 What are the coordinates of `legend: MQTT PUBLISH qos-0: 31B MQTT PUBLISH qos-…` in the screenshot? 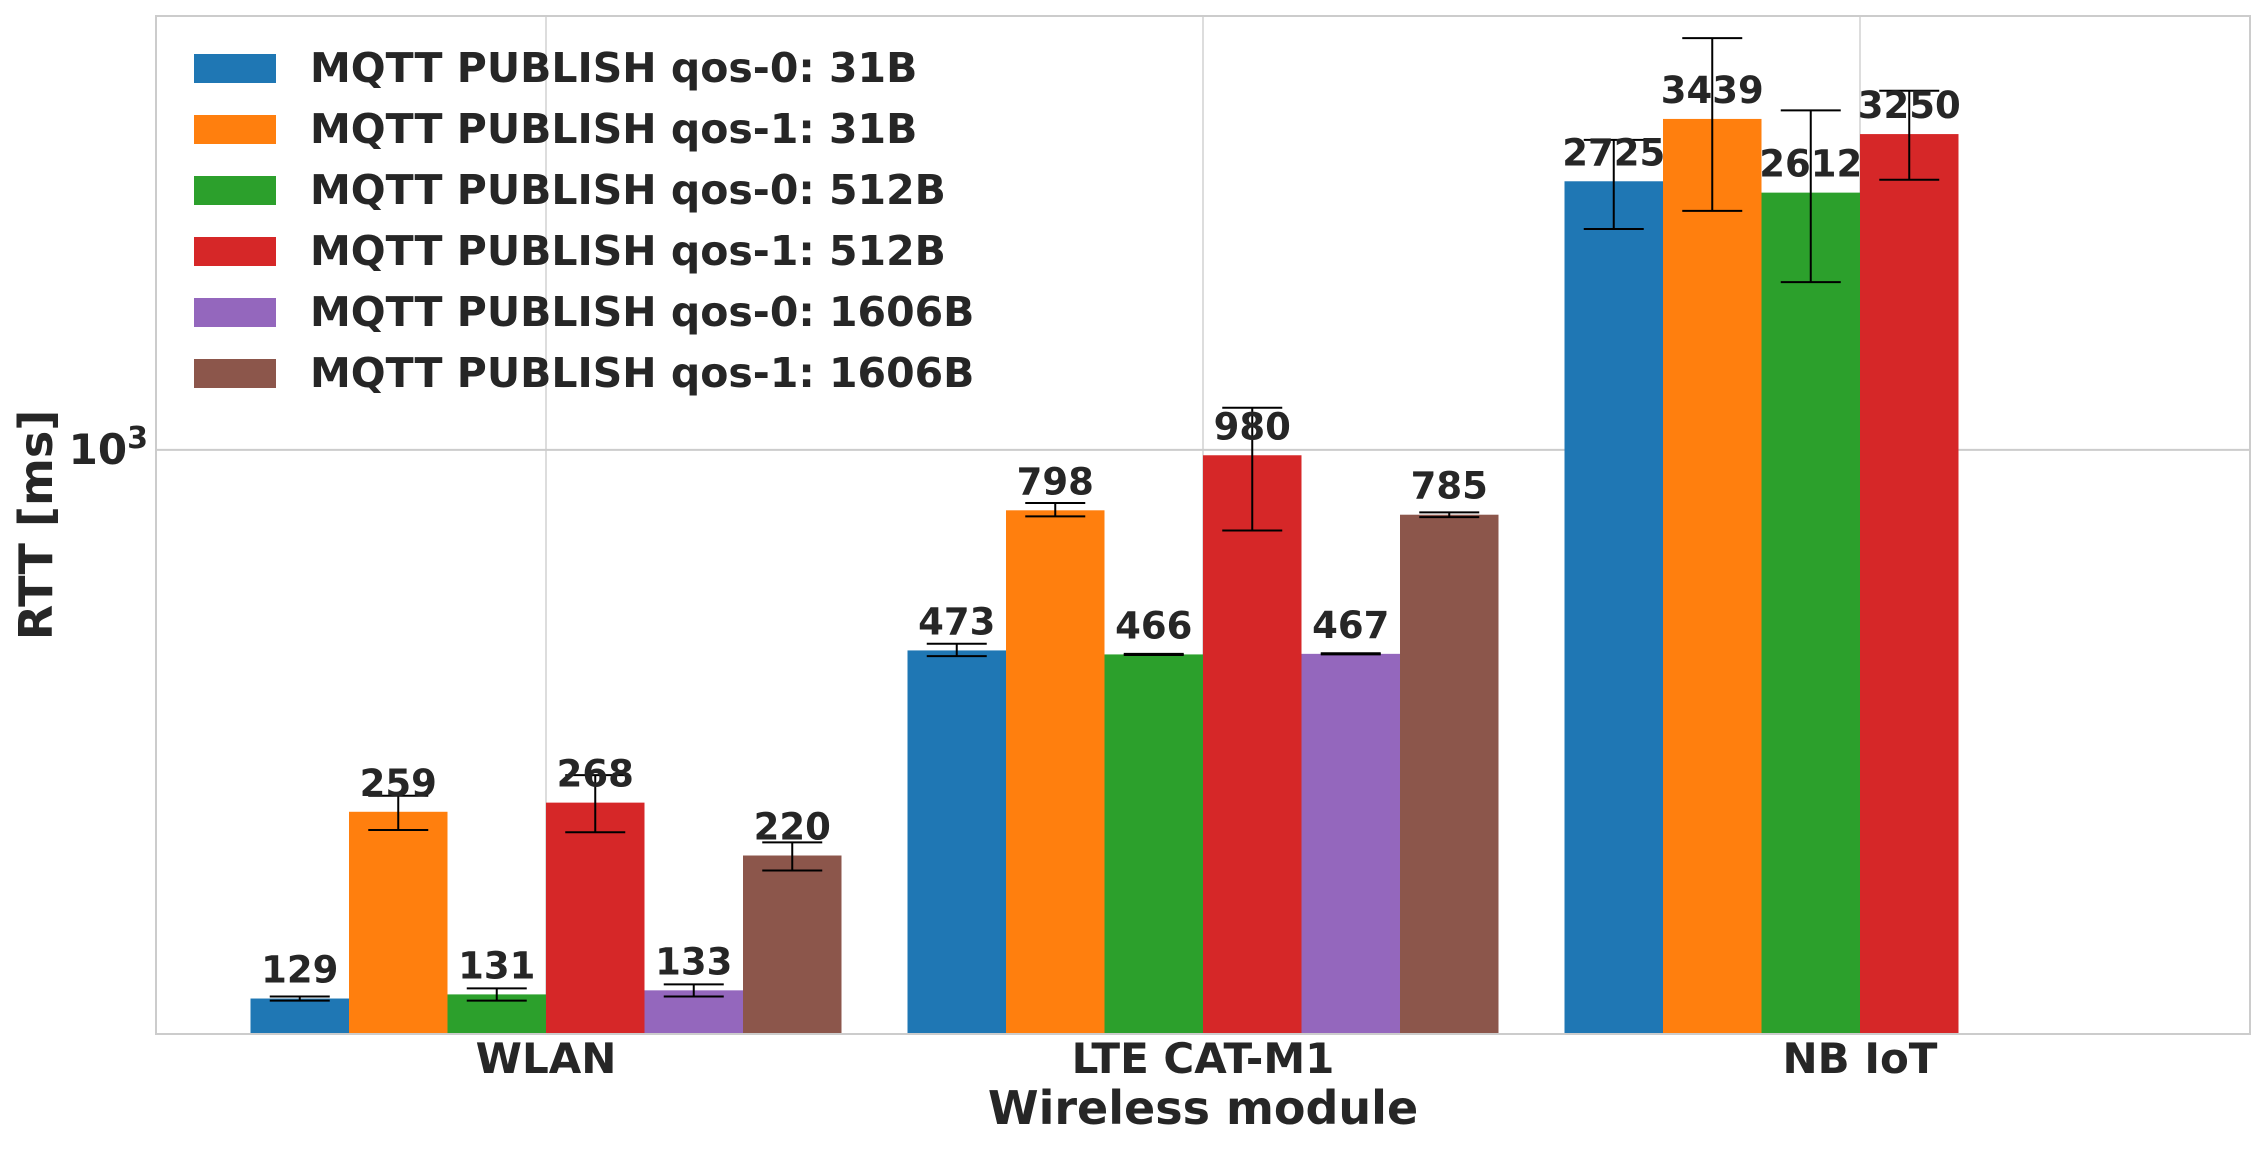 It's located at (584, 220).